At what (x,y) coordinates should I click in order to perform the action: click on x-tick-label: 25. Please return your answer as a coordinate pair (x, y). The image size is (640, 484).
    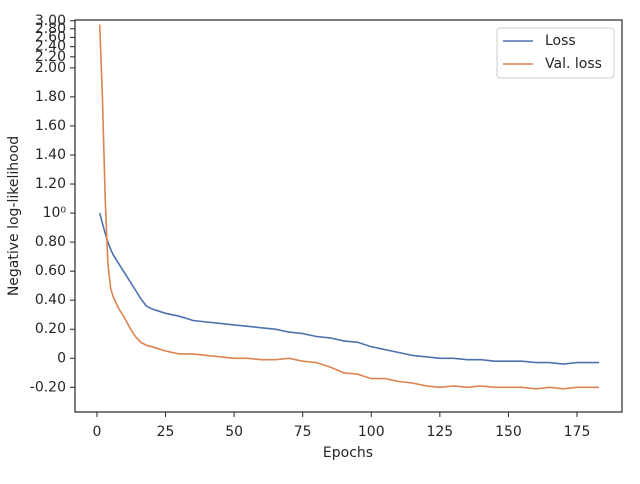
    Looking at the image, I should click on (166, 432).